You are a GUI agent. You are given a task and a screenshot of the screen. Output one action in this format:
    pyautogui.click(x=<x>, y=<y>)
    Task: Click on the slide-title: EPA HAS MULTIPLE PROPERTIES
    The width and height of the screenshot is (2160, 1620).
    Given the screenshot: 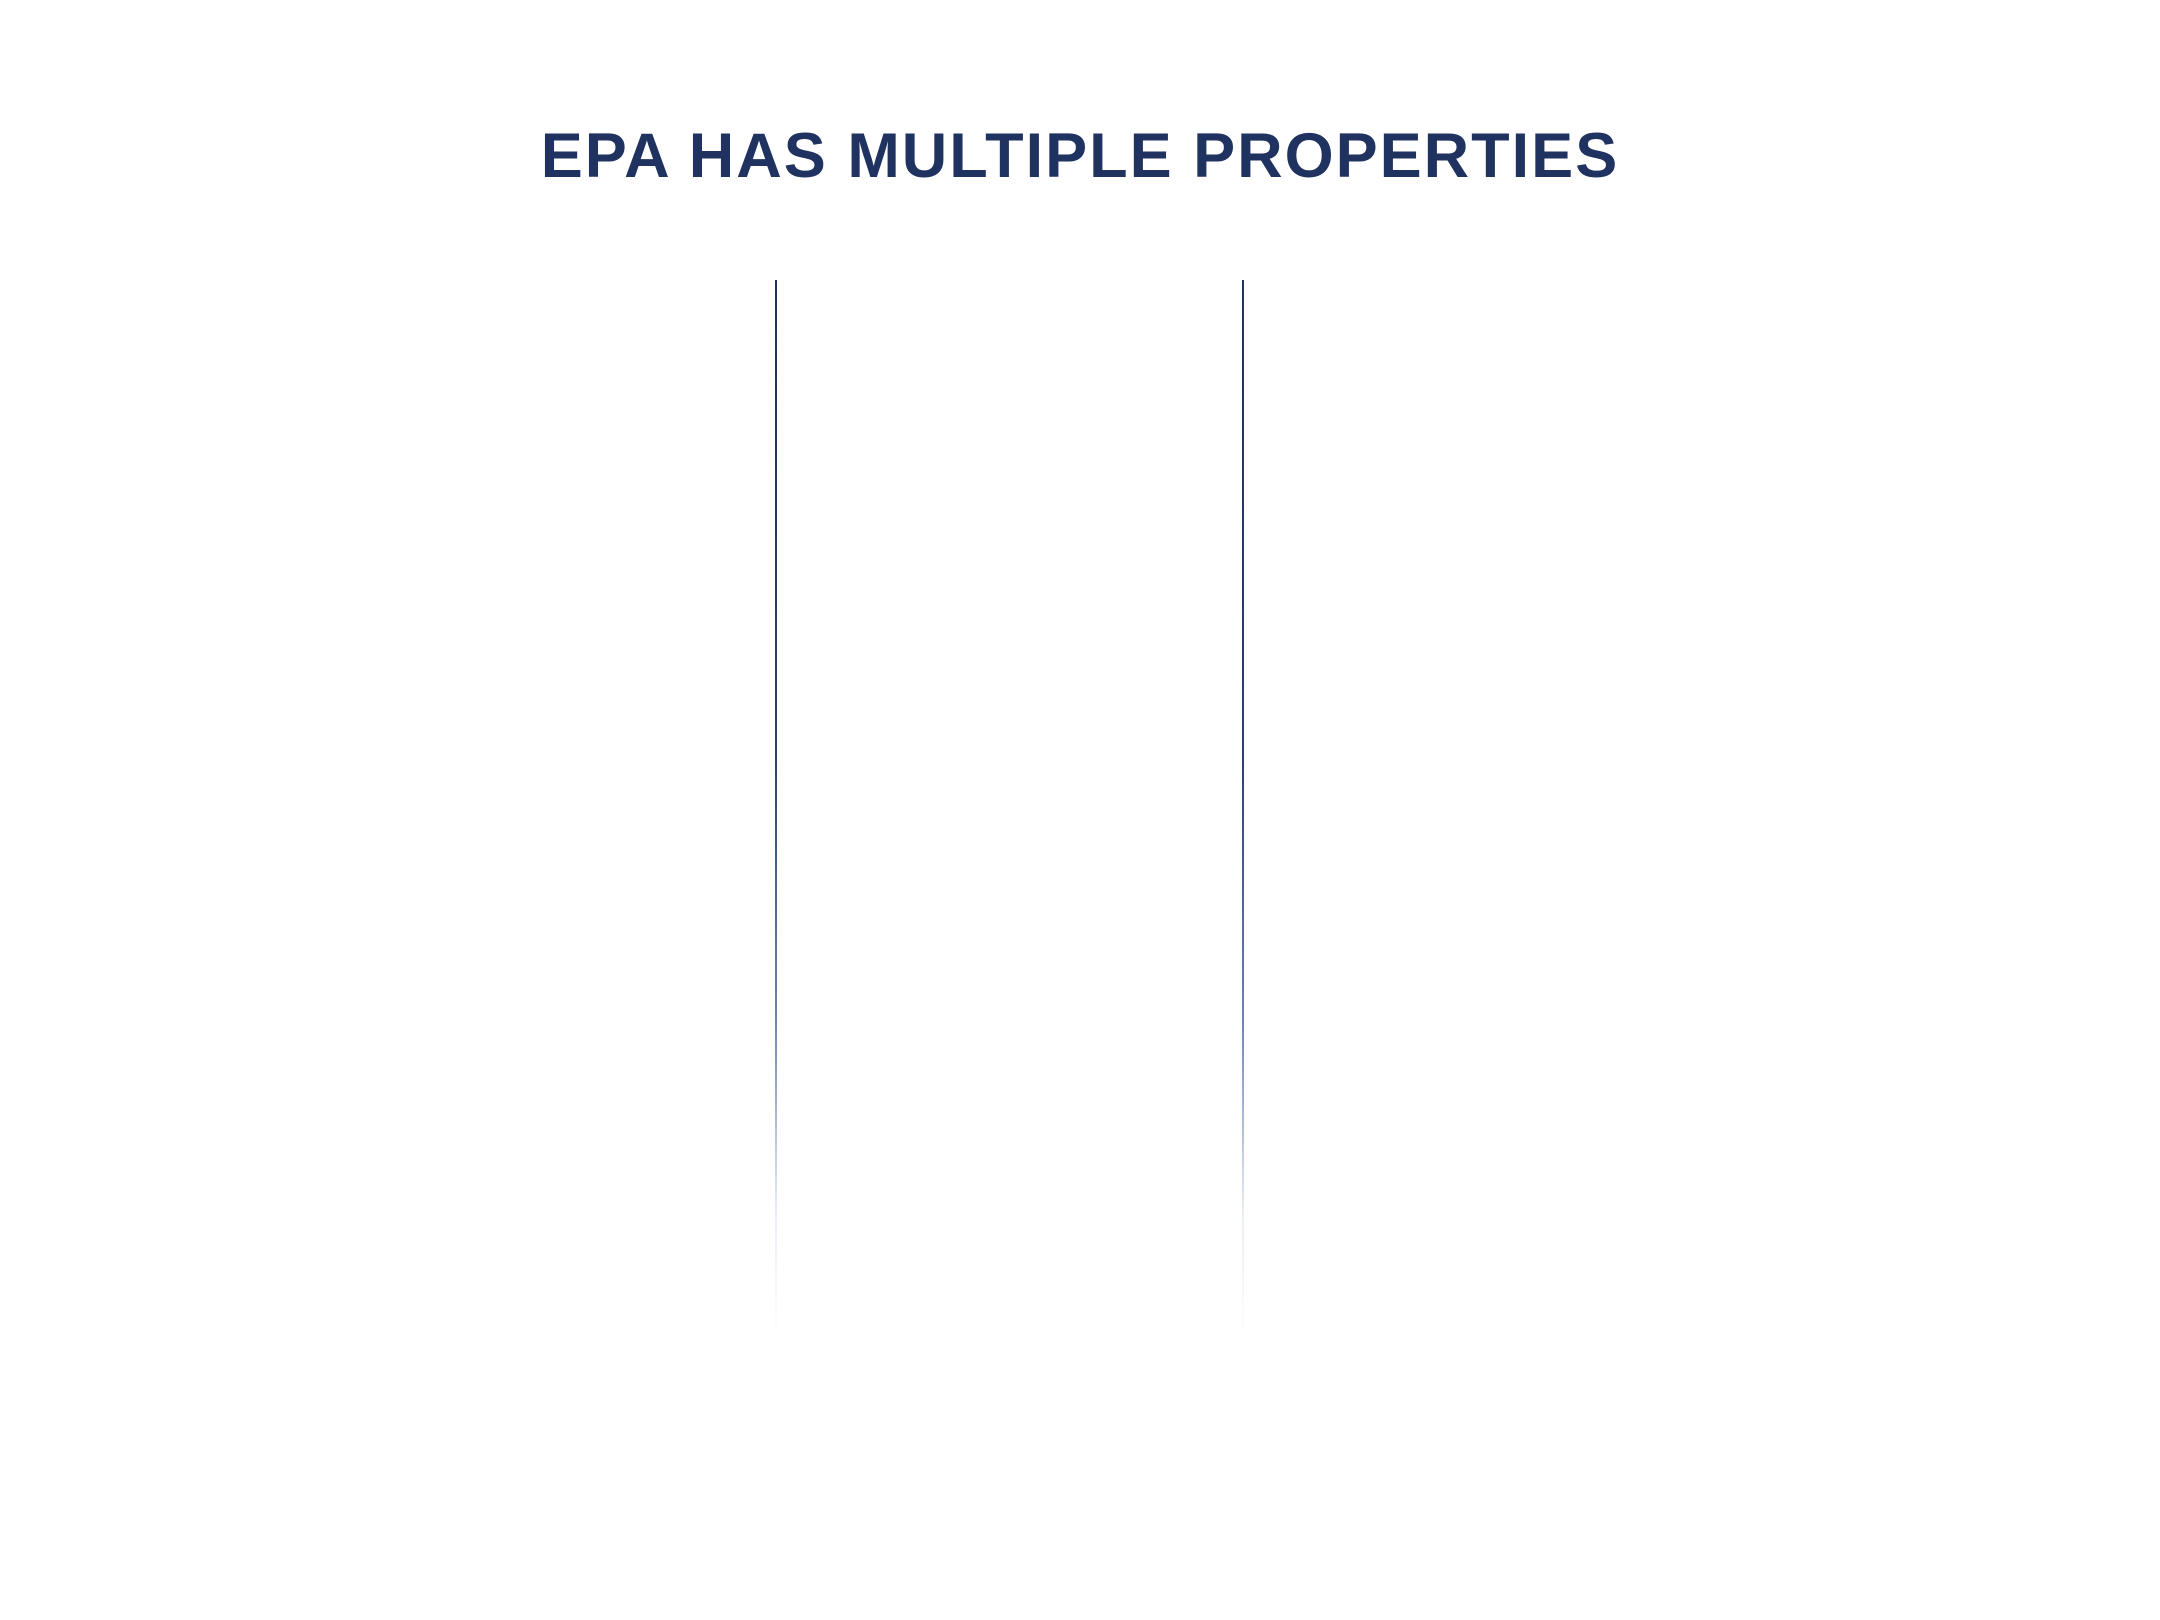 What is the action you would take?
    pyautogui.click(x=1080, y=156)
    